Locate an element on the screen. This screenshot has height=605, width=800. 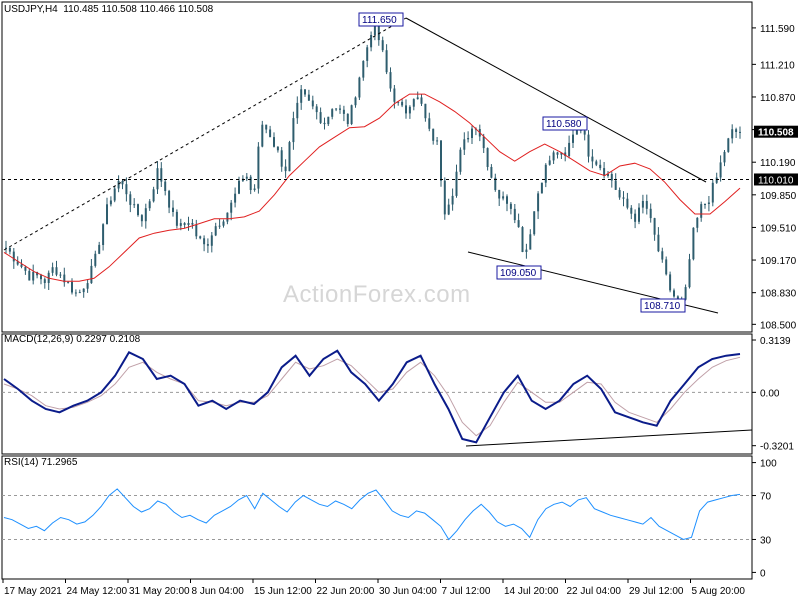
falling-trendline is located at coordinates (556, 100).